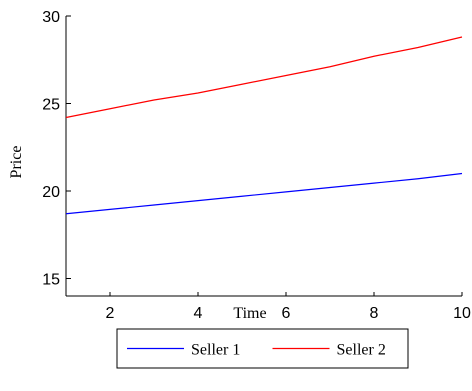  I want to click on y-tick-label: 25, so click(51, 105).